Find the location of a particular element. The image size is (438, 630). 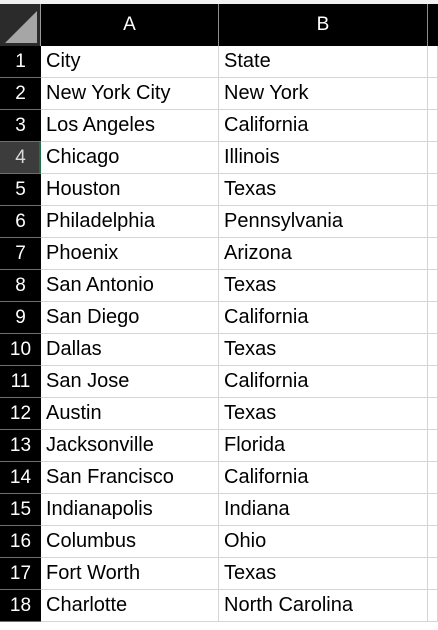

table-row: 5 Houston Texas is located at coordinates (219, 190).